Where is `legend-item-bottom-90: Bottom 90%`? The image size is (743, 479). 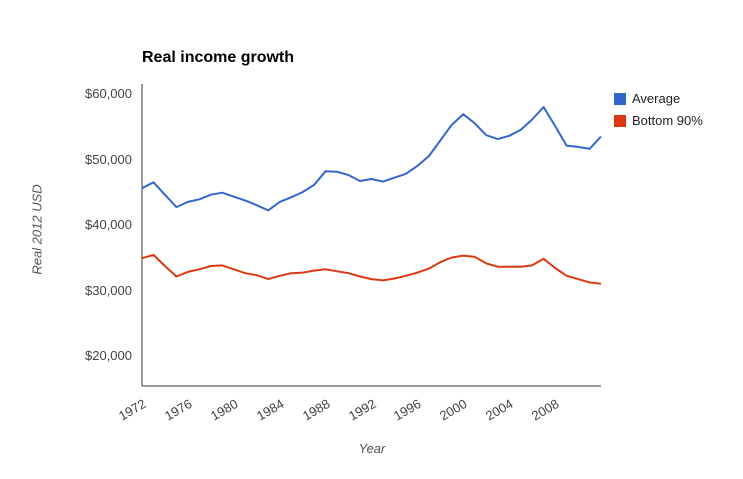 legend-item-bottom-90: Bottom 90% is located at coordinates (658, 120).